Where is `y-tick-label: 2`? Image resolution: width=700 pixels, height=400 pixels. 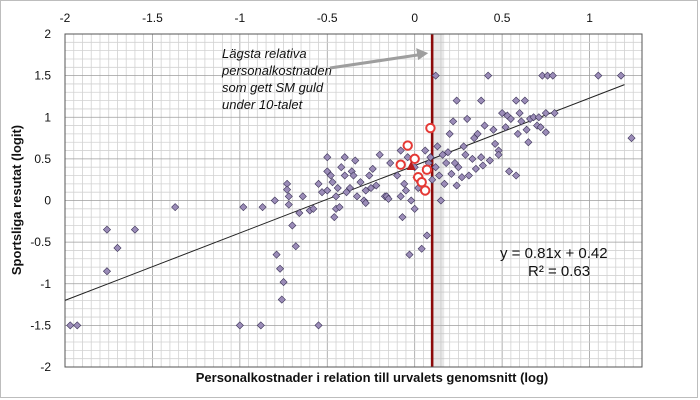
y-tick-label: 2 is located at coordinates (47, 34).